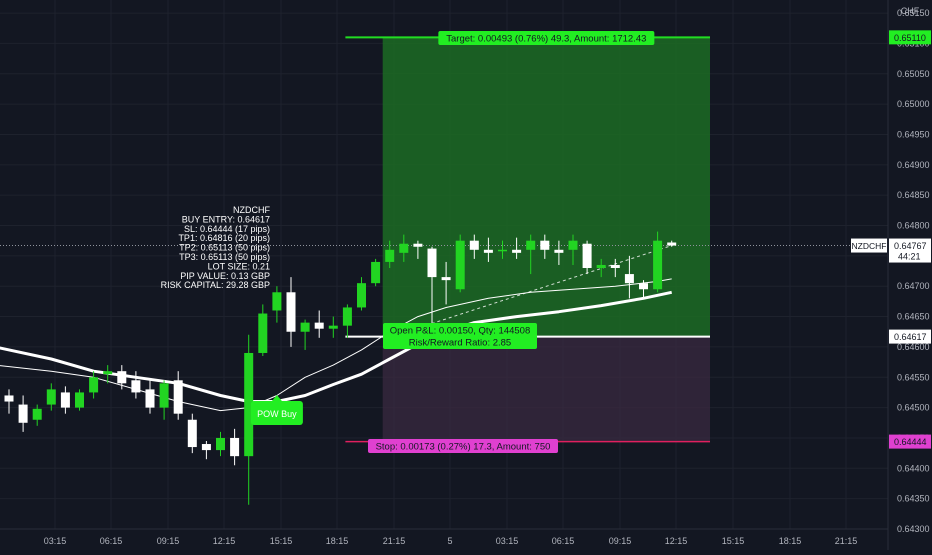 The width and height of the screenshot is (932, 555). I want to click on target-label-bg, so click(546, 38).